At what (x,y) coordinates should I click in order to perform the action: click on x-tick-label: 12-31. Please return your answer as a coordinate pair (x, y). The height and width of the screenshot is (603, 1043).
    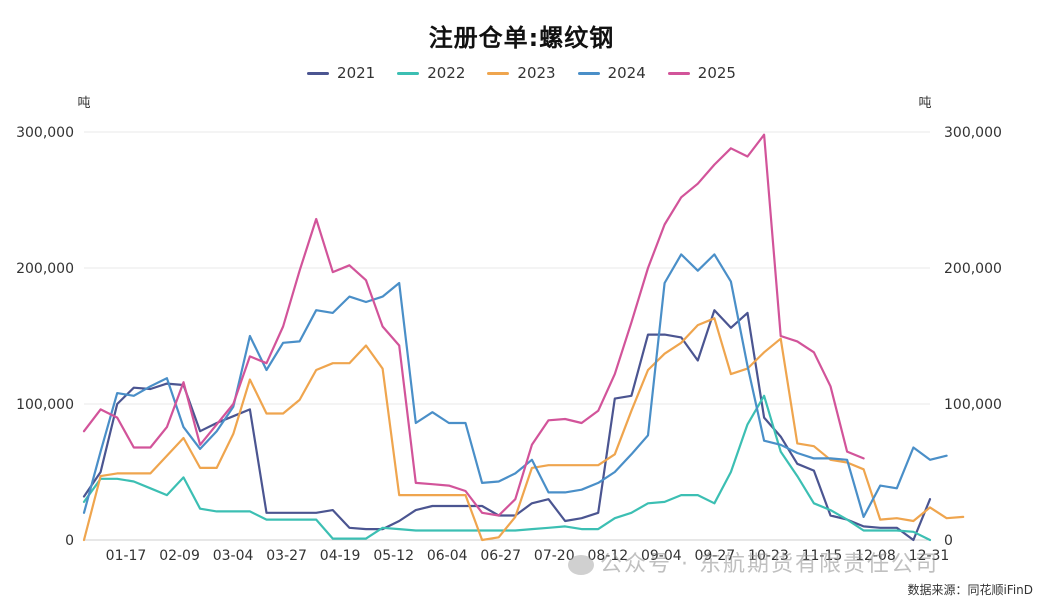
    Looking at the image, I should click on (929, 556).